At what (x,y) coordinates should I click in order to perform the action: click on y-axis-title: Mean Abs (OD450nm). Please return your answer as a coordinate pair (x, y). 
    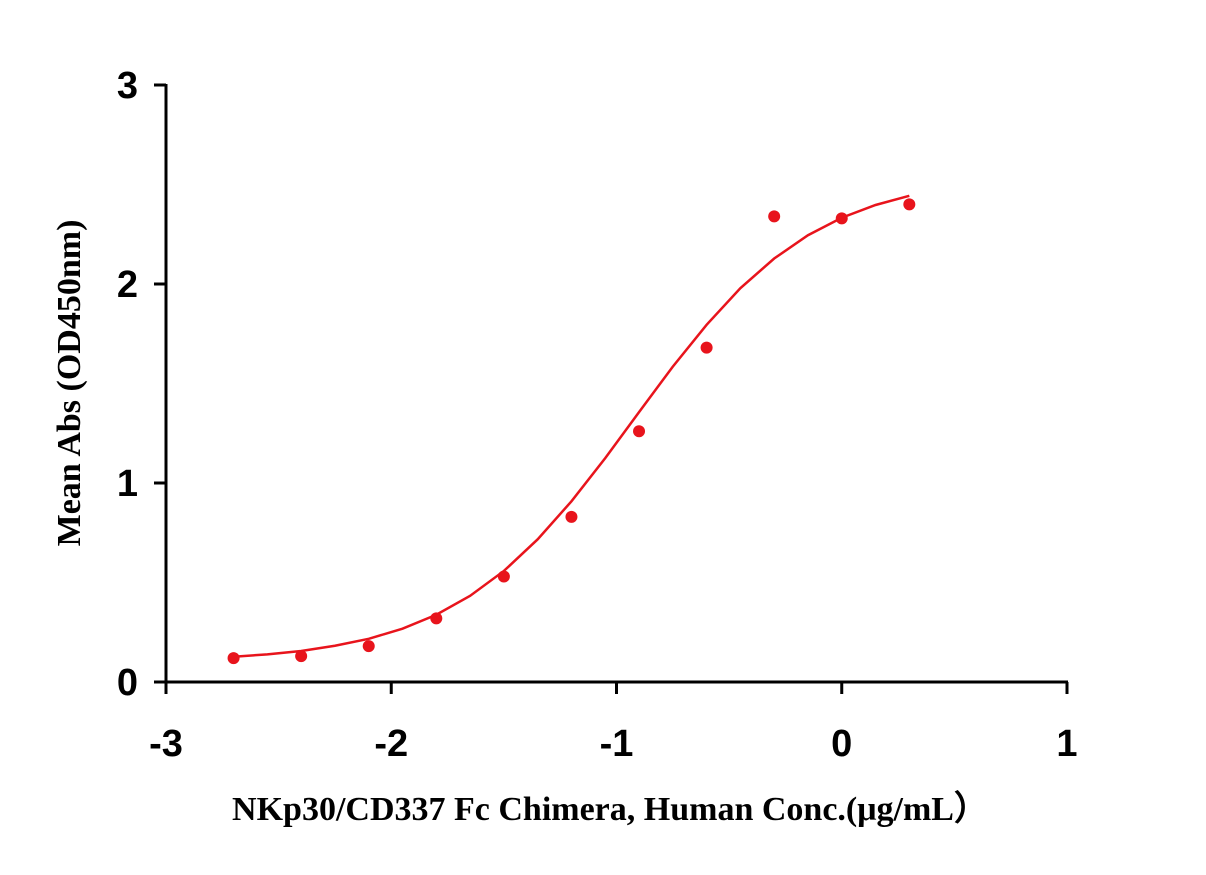
    Looking at the image, I should click on (69, 383).